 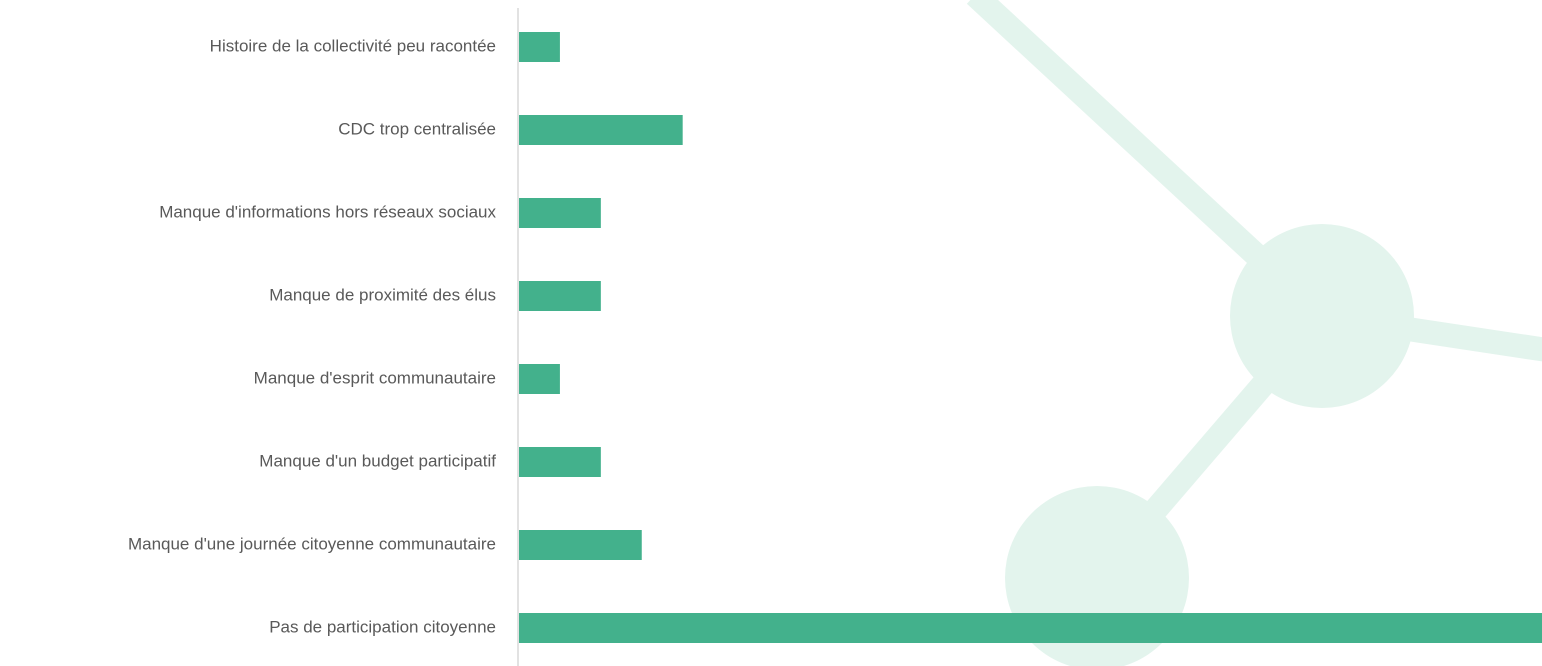 I want to click on y-tick-label: Histoire de la collectivité peu racontée, so click(x=353, y=45).